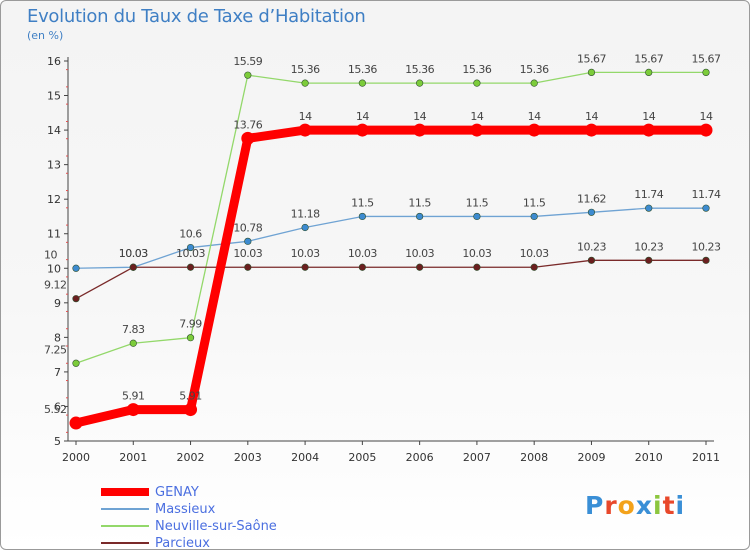 This screenshot has width=750, height=550. Describe the element at coordinates (247, 61) in the screenshot. I see `data-label: 15.59` at that location.